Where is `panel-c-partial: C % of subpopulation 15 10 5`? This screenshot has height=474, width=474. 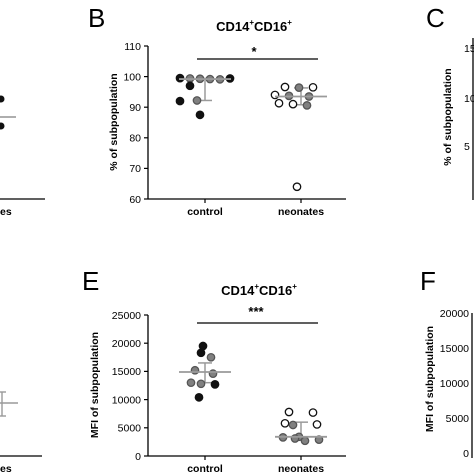 panel-c-partial: C % of subpopulation 15 10 5 is located at coordinates (450, 101).